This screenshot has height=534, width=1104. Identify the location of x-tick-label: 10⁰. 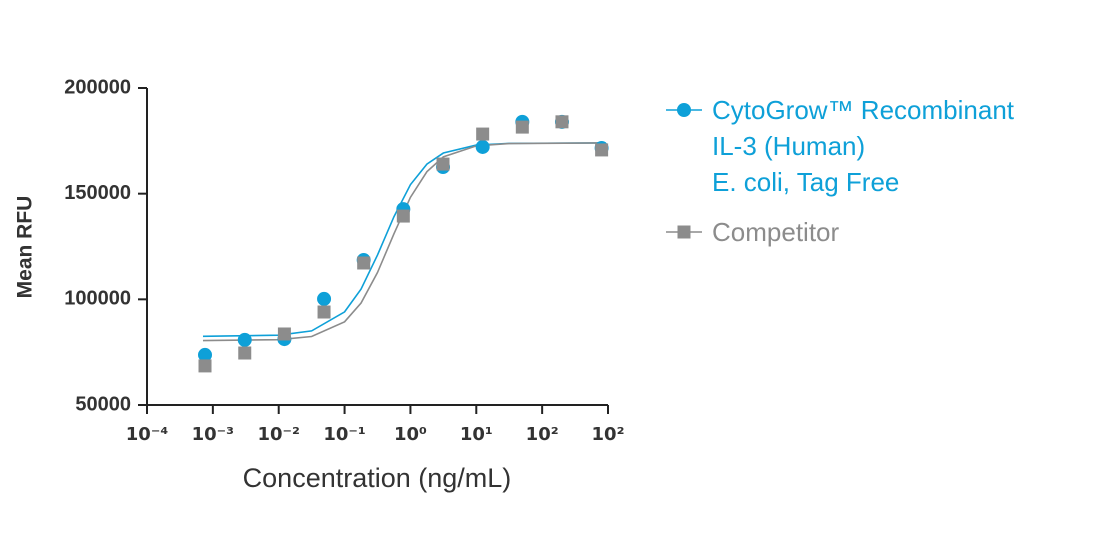
(410, 434).